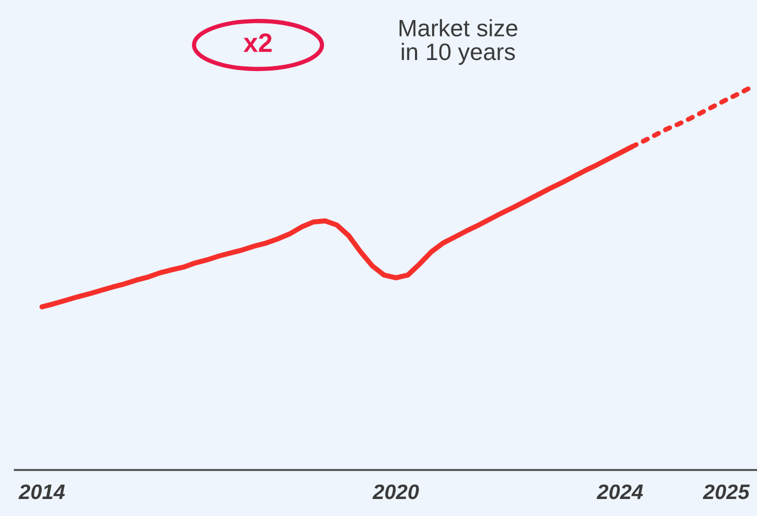  I want to click on x-tick-label: 2024, so click(619, 492).